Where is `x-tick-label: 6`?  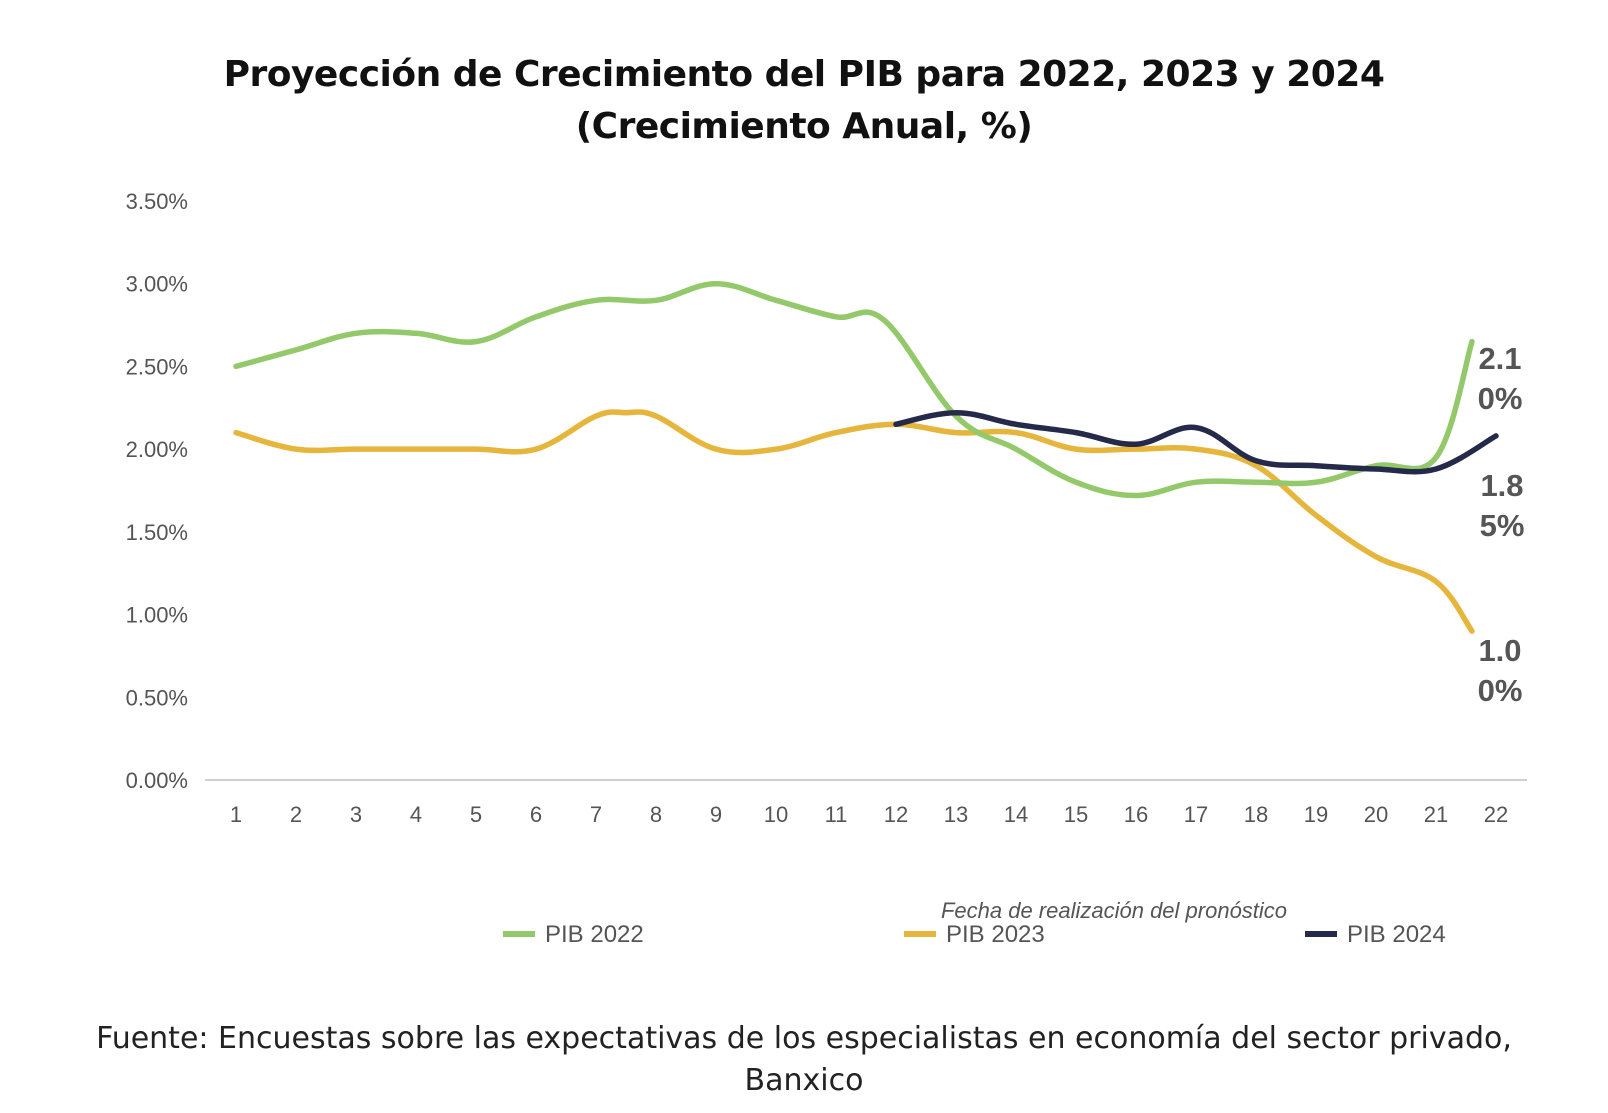 x-tick-label: 6 is located at coordinates (536, 814).